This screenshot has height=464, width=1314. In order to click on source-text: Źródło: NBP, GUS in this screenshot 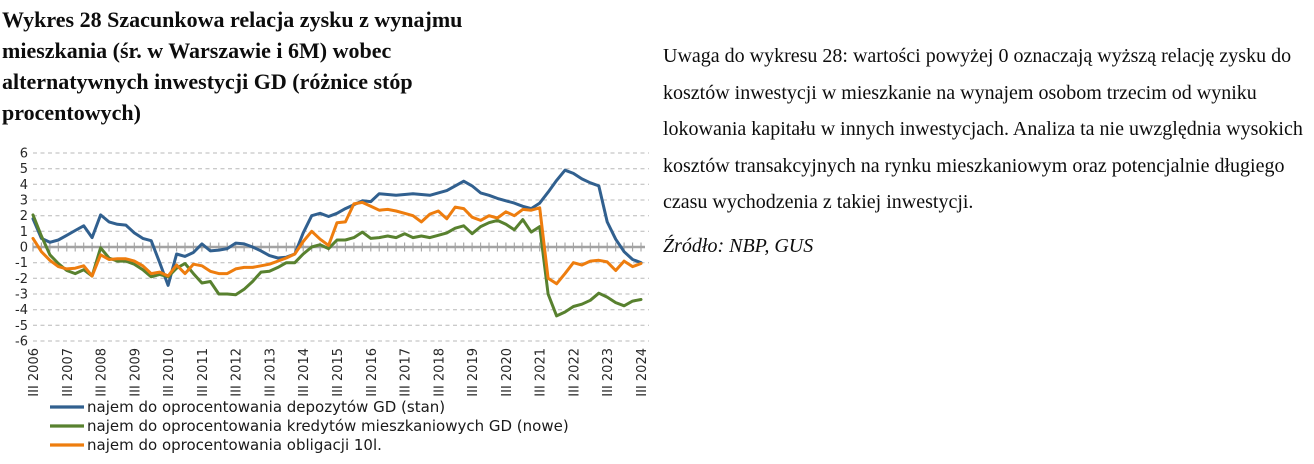, I will do `click(738, 245)`.